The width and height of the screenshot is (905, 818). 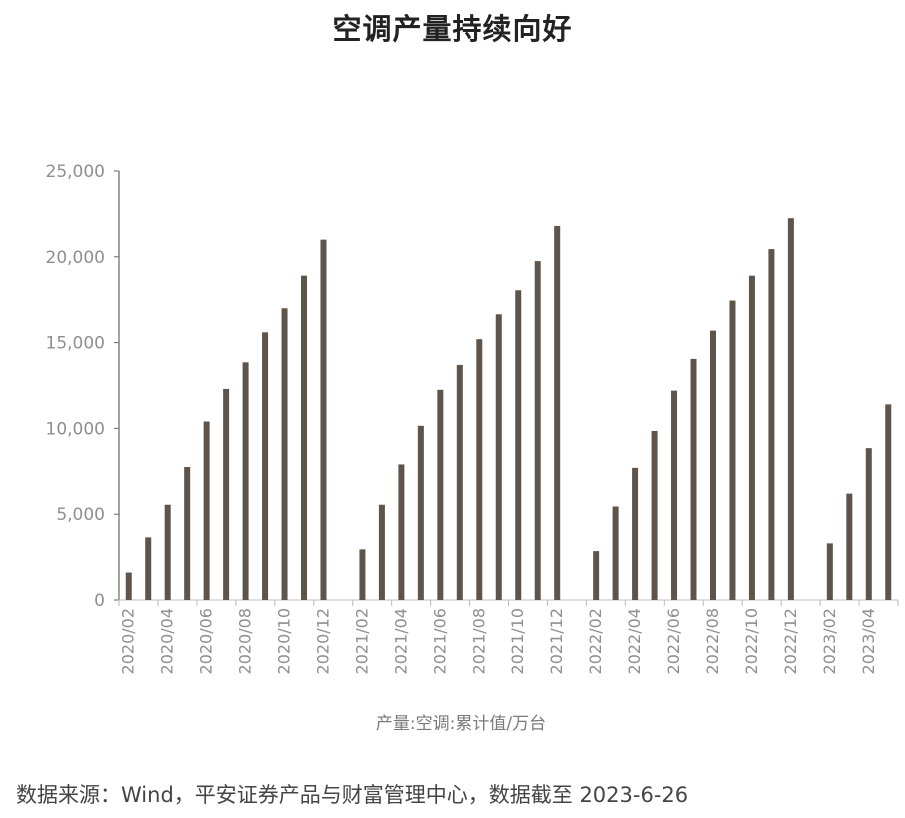 I want to click on x-tick-label: 2020/06, so click(x=206, y=641).